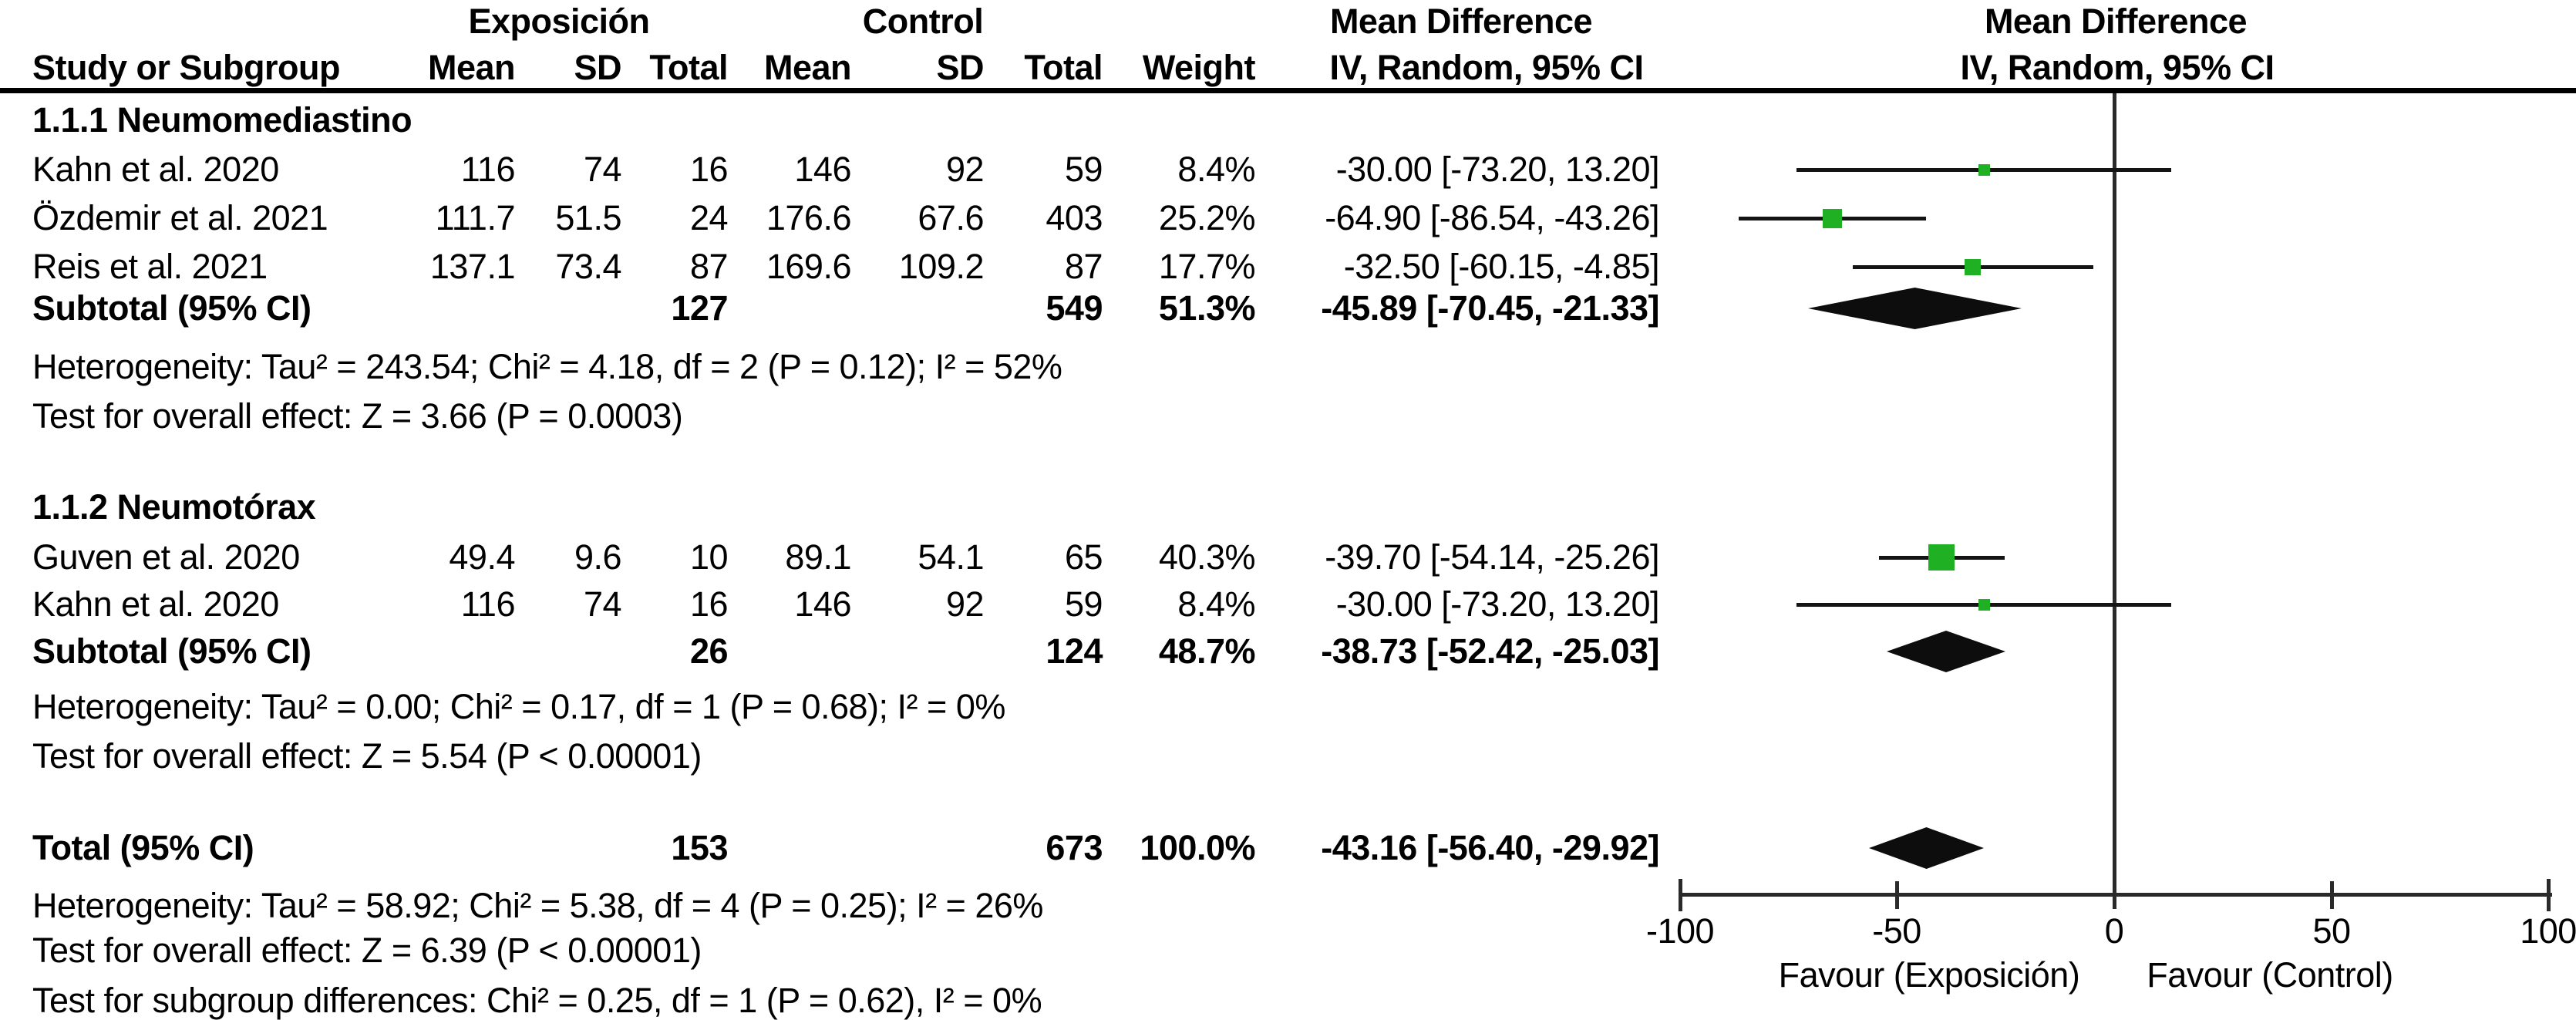 This screenshot has width=2576, height=1020. What do you see at coordinates (1490, 308) in the screenshot?
I see `ci-text-value: -45.89 [-70.45, -21.33]` at bounding box center [1490, 308].